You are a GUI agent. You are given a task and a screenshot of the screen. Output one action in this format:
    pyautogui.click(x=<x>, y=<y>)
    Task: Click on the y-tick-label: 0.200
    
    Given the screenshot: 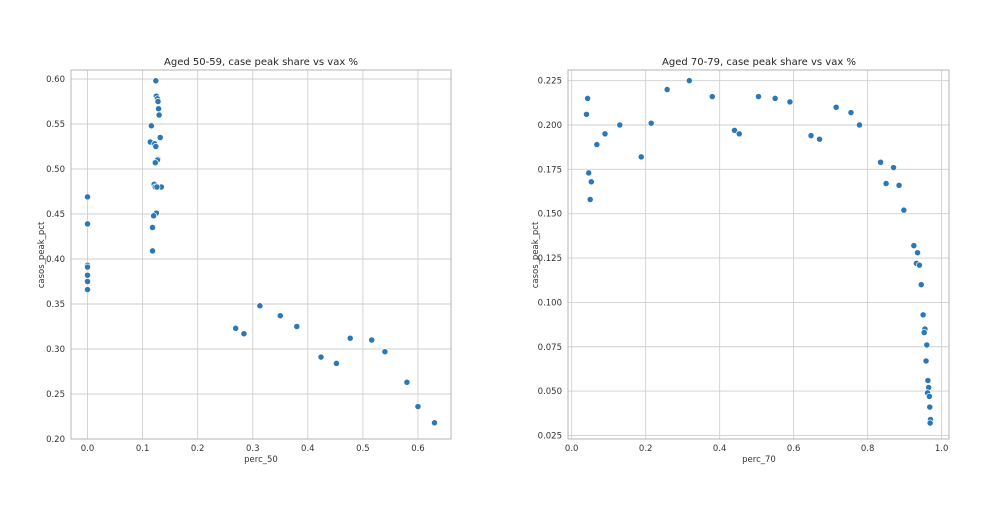 What is the action you would take?
    pyautogui.click(x=550, y=126)
    